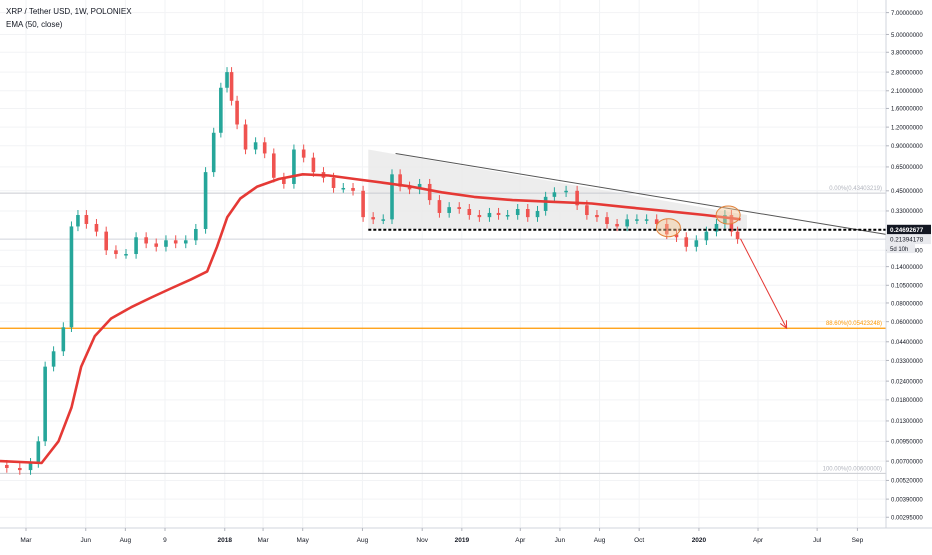  Describe the element at coordinates (907, 110) in the screenshot. I see `price-tick-label: 1.60000000` at that location.